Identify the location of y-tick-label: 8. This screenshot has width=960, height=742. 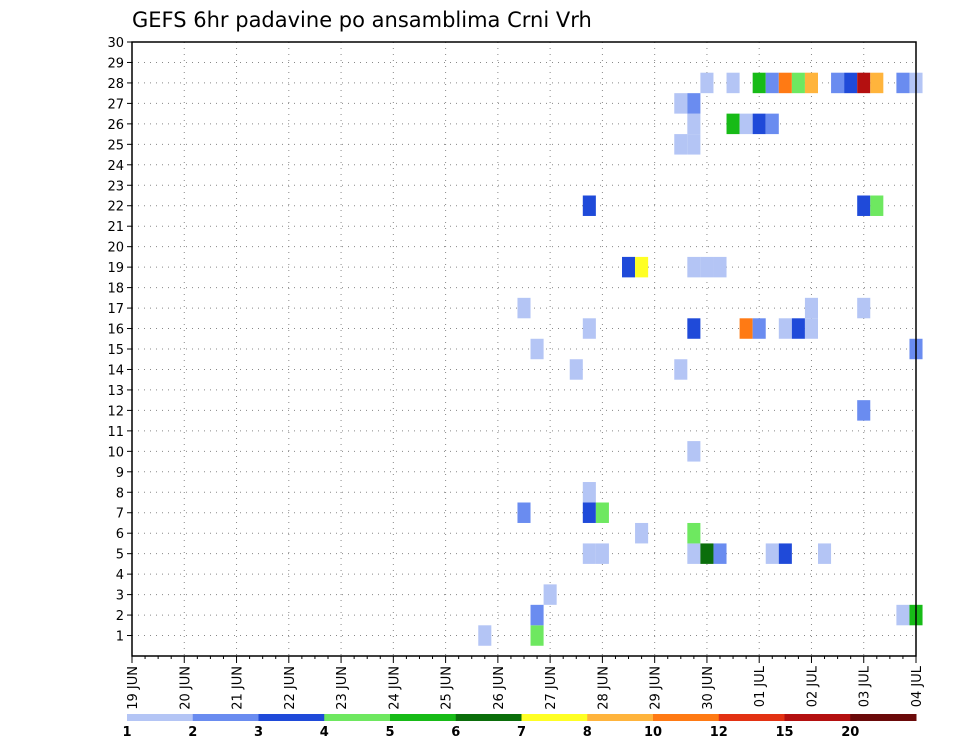
(120, 493).